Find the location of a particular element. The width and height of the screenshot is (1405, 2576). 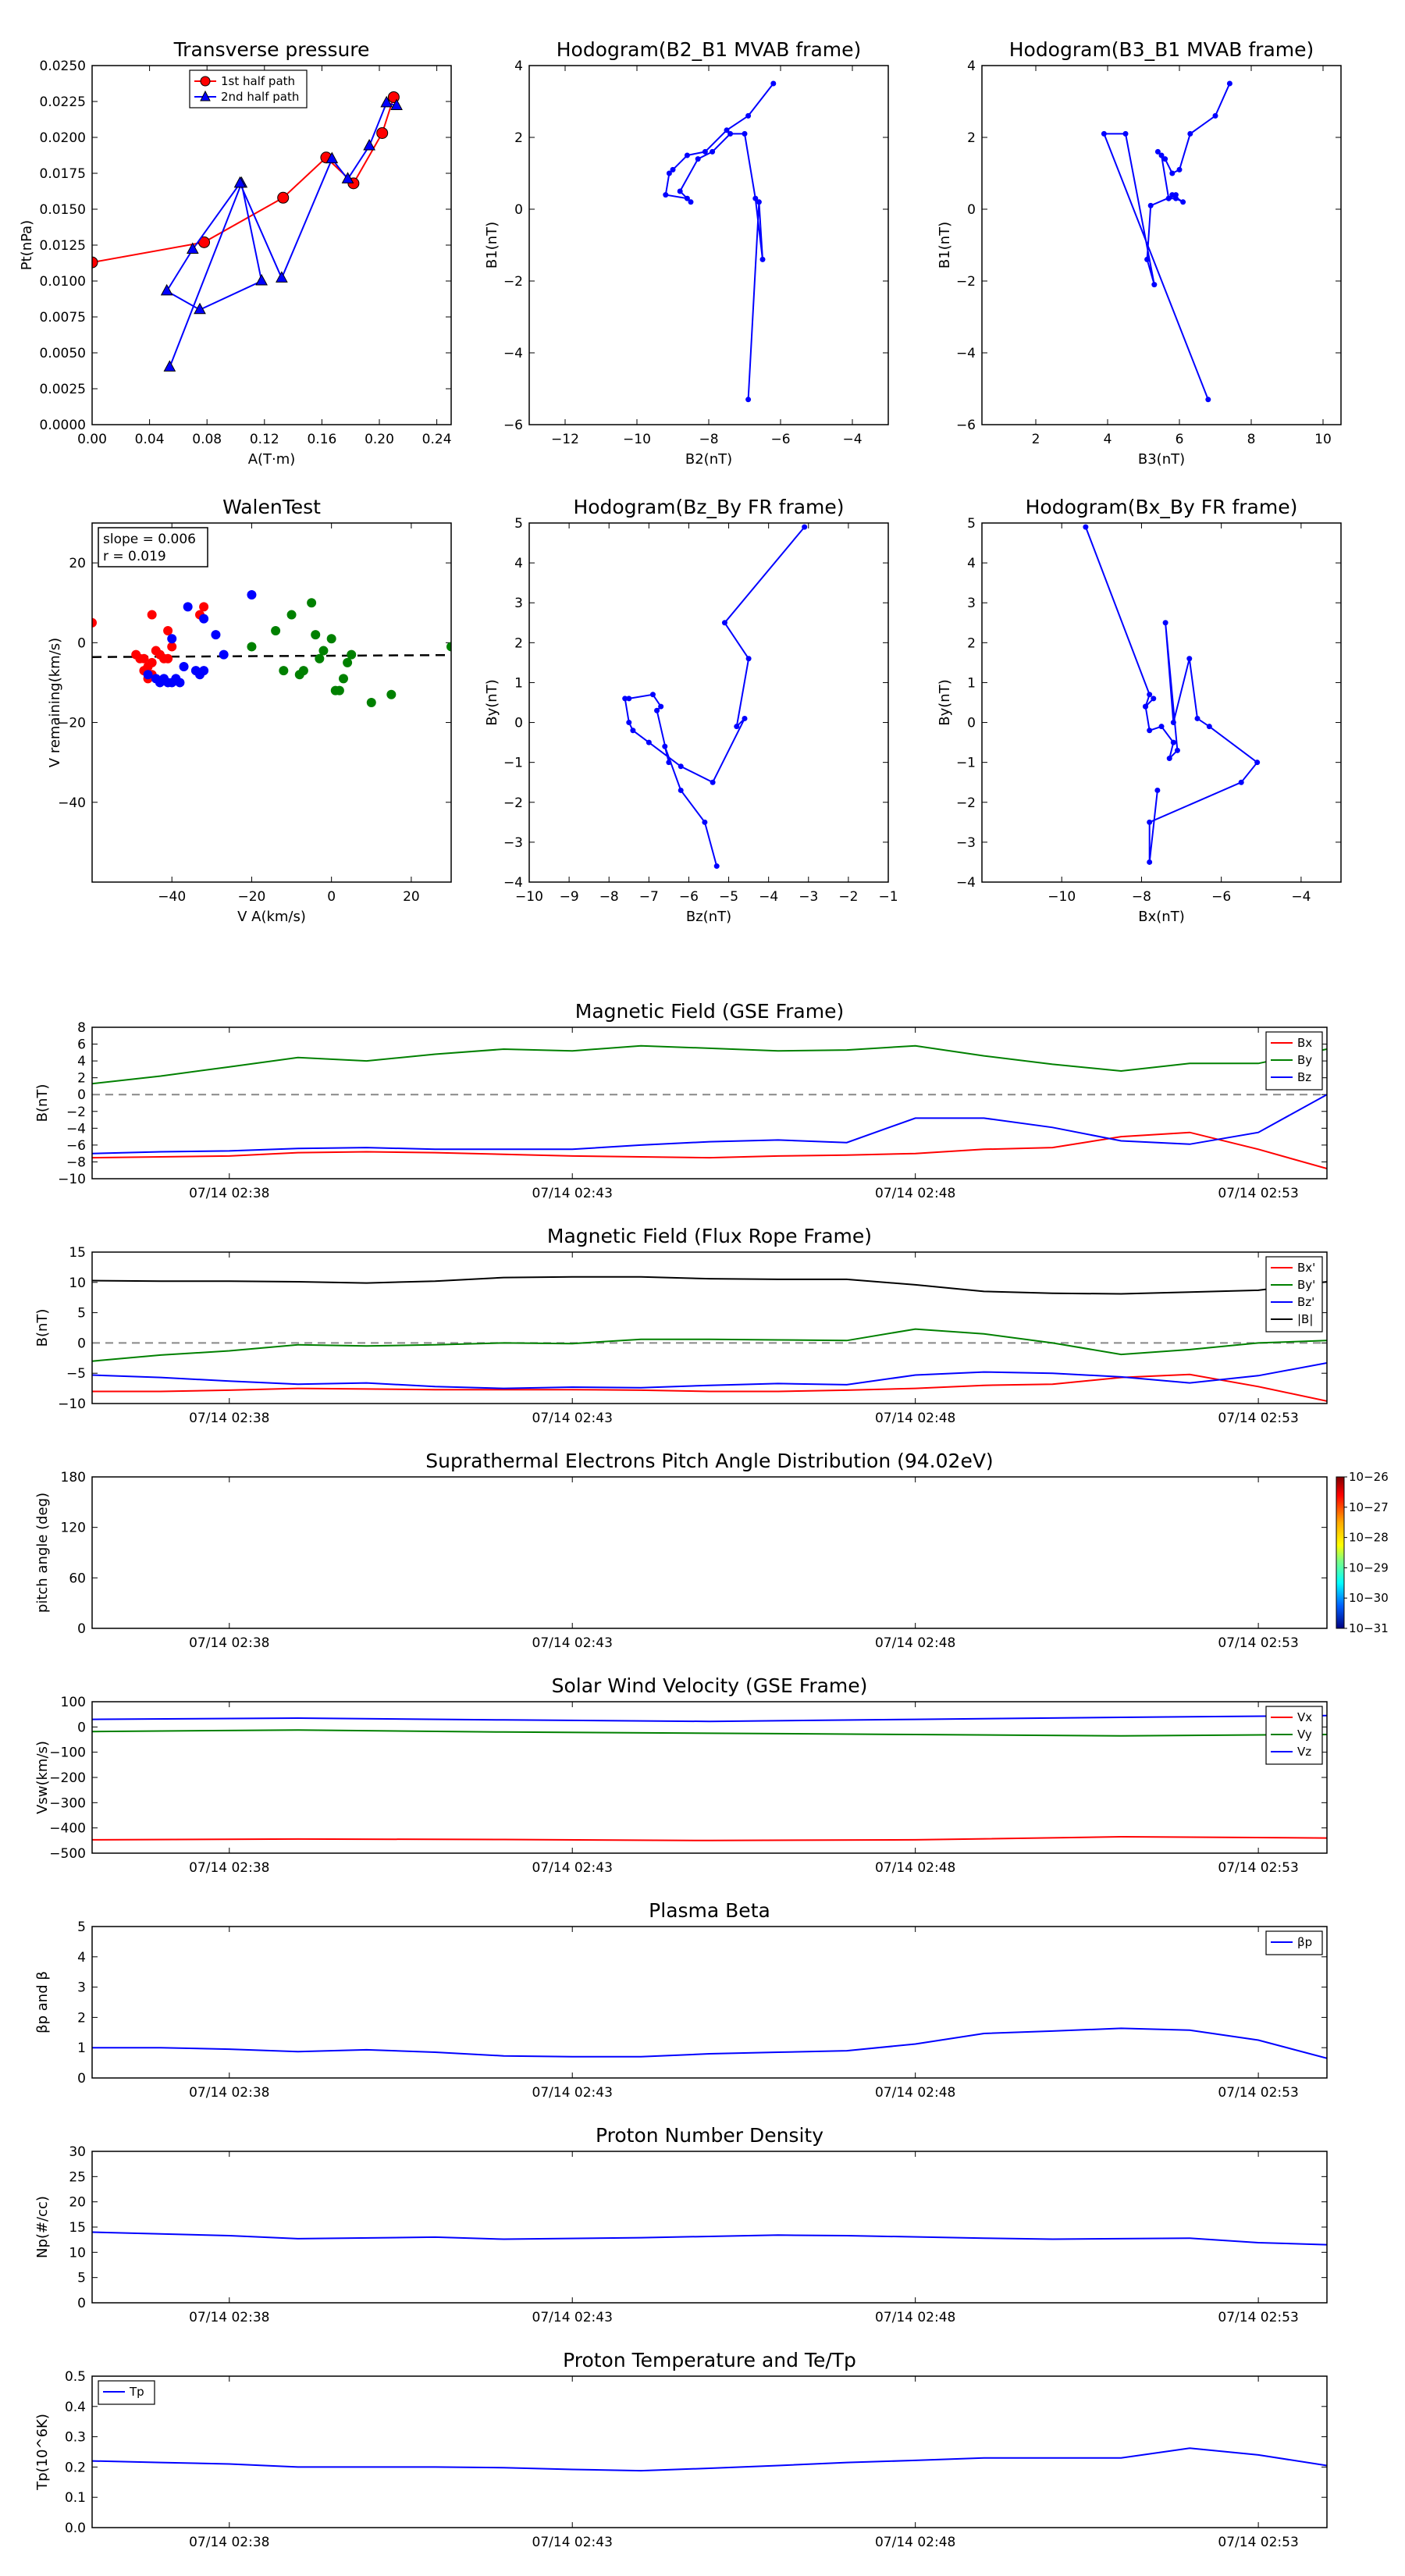

y-tick-label: −10 is located at coordinates (72, 1179).